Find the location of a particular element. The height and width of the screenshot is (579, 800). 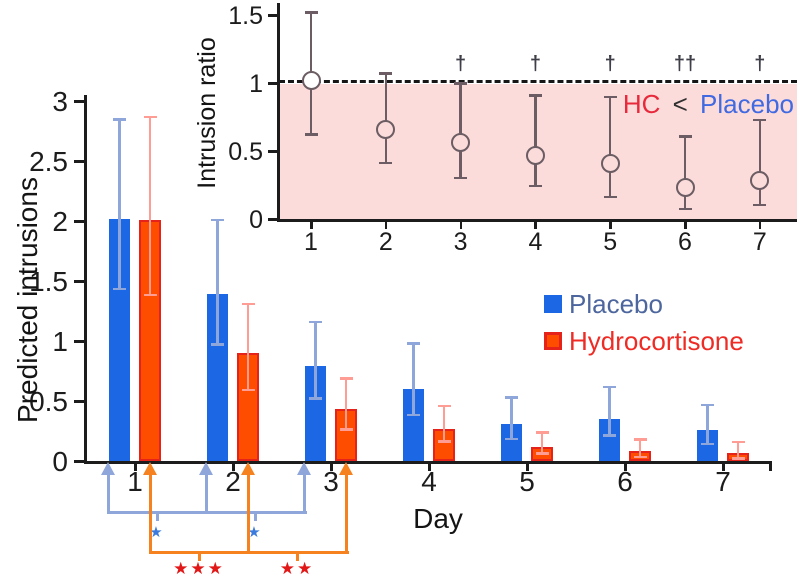

main-y-tick-label: 1 is located at coordinates (60, 341).